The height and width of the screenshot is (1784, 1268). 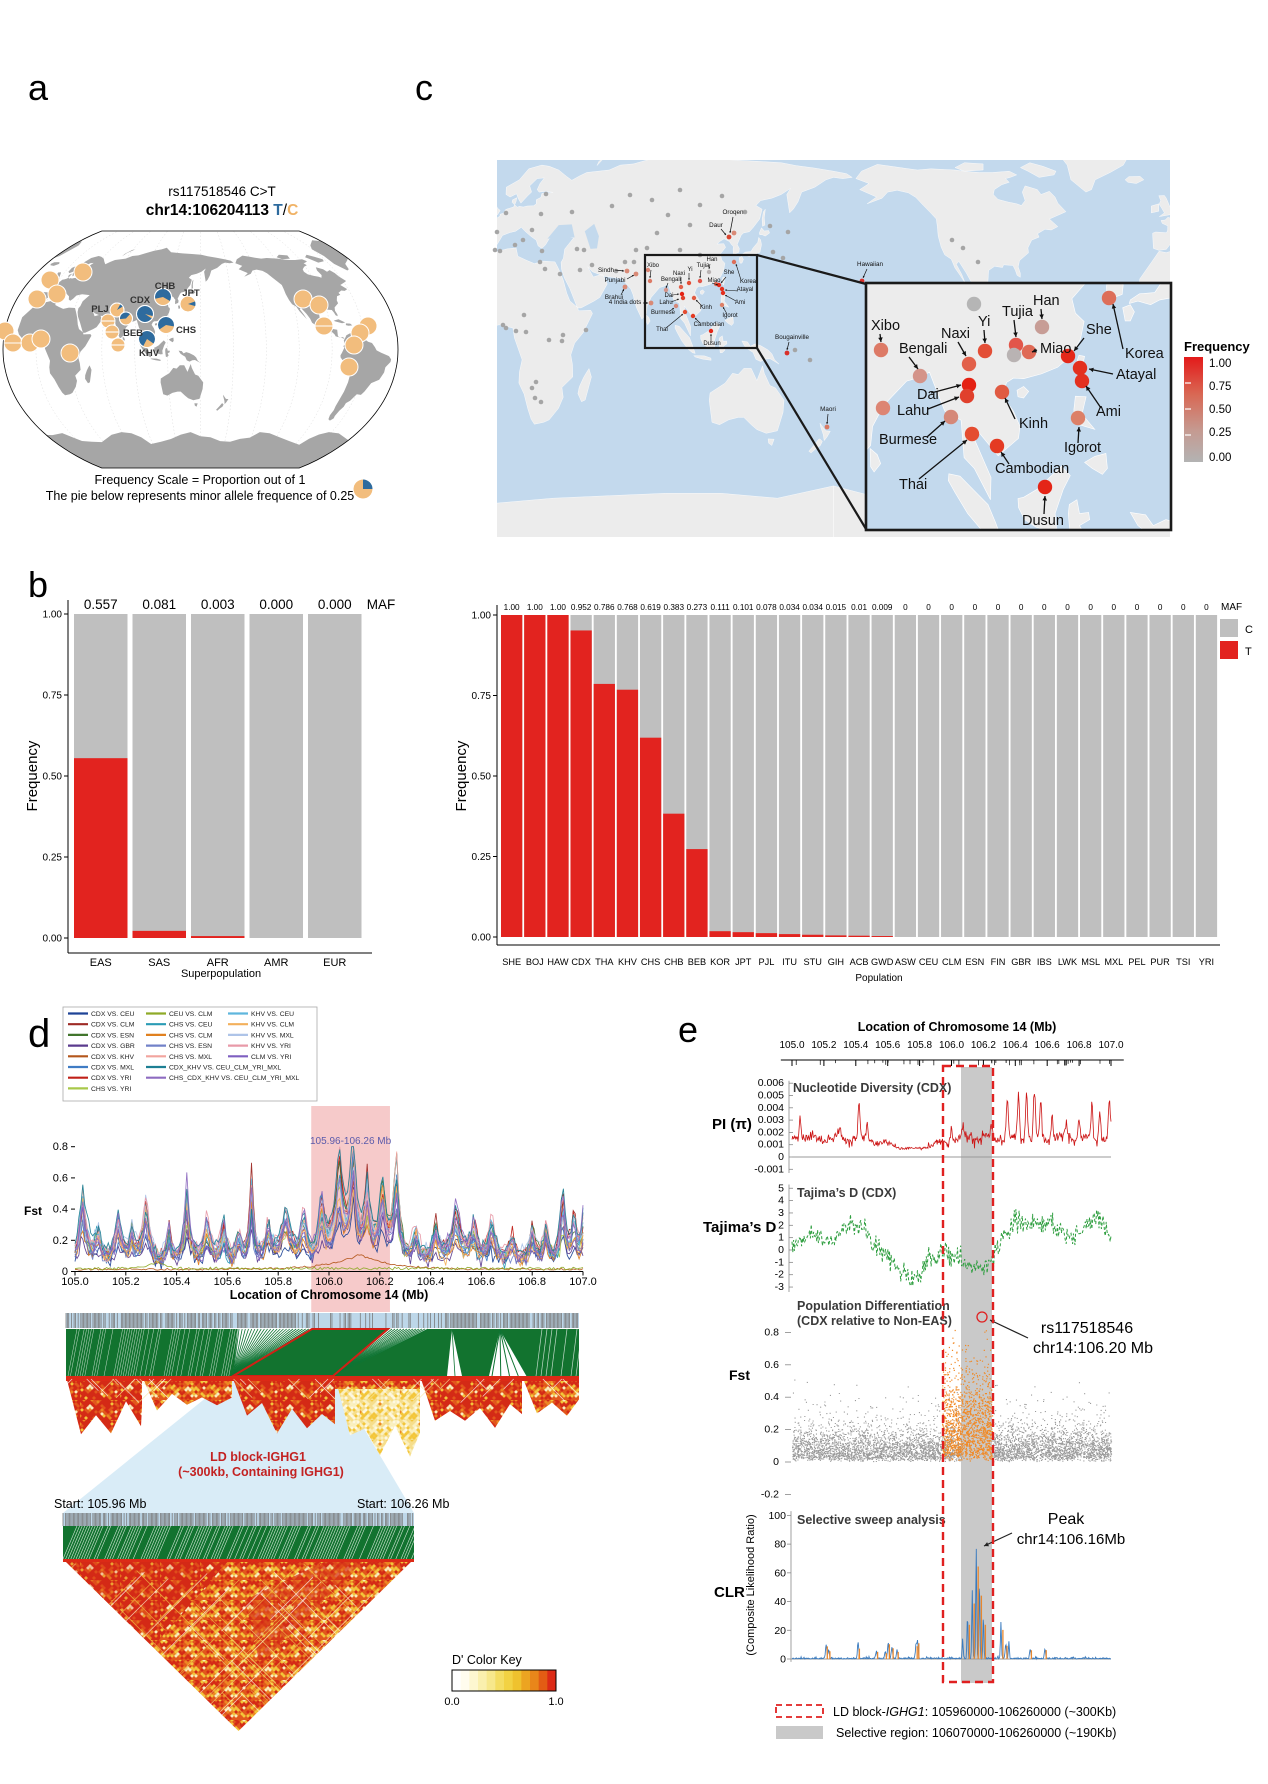 I want to click on svg-text: (CDX relative to Non-EAS), so click(x=874, y=1321).